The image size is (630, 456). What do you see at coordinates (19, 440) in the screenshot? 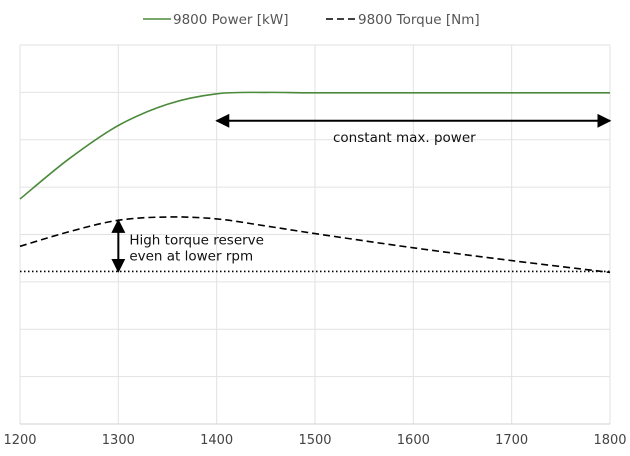
I see `x-tick-label-0: 1200` at bounding box center [19, 440].